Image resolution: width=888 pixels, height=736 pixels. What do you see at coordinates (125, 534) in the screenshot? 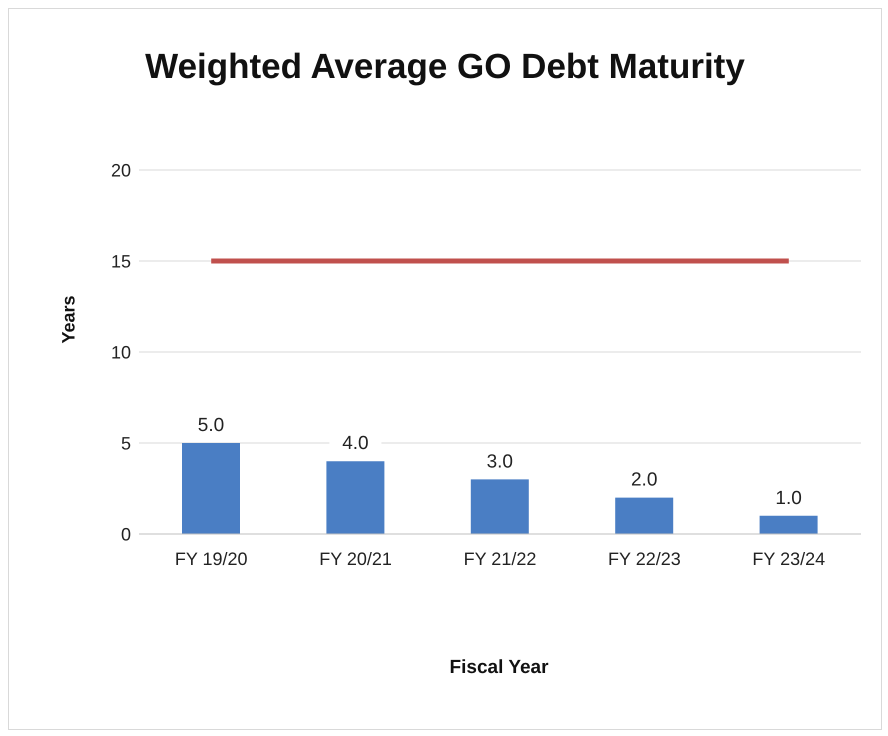
I see `y-tick-label: 0` at bounding box center [125, 534].